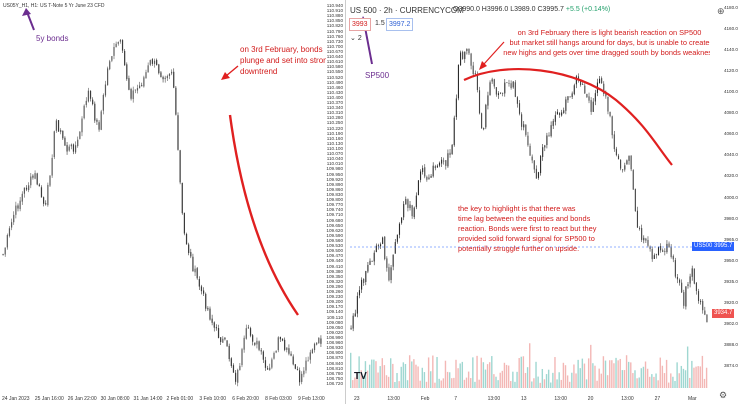 This screenshot has width=740, height=404. I want to click on tradingview-logo: TV, so click(360, 376).